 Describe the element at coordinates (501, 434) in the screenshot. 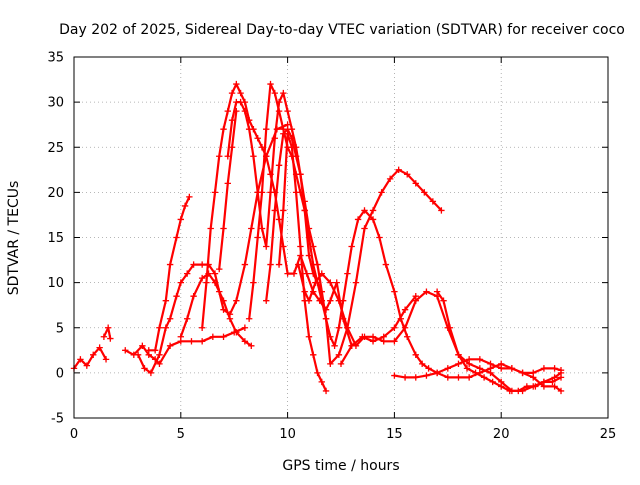

I see `x-tick-label: 20` at that location.